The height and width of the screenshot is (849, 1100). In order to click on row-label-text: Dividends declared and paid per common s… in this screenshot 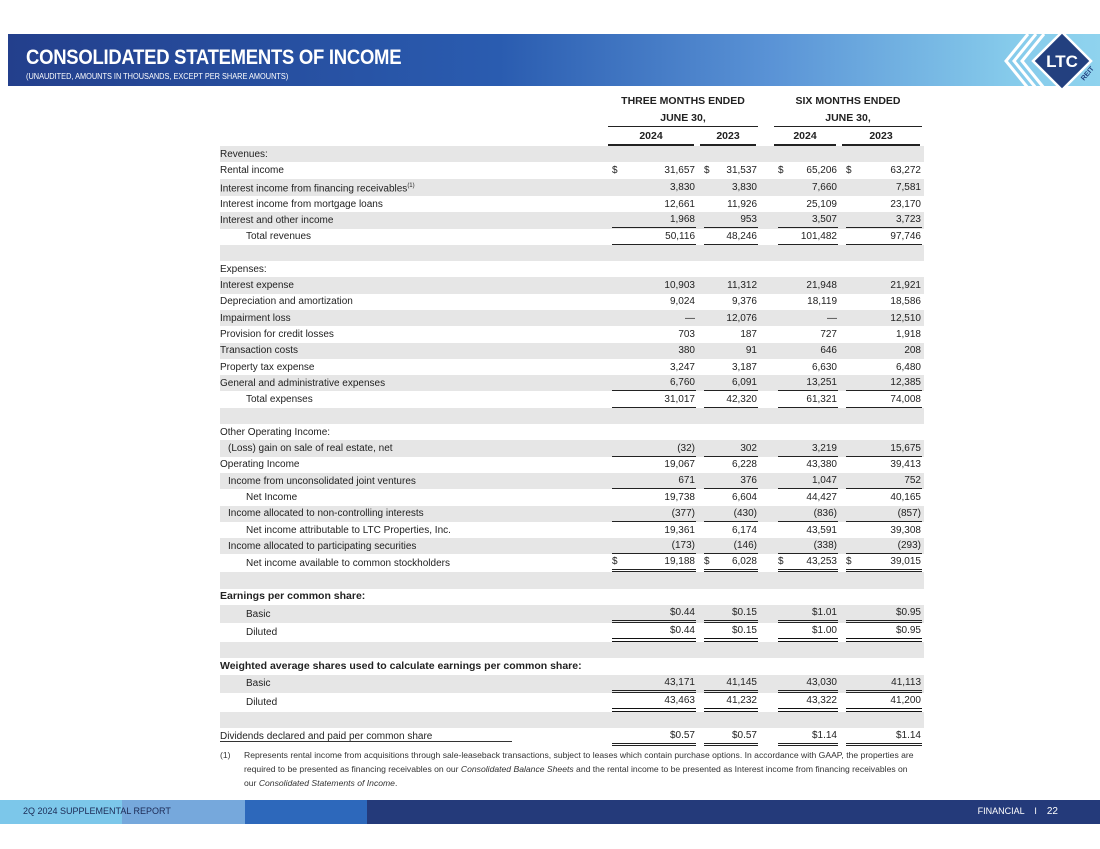, I will do `click(326, 737)`.